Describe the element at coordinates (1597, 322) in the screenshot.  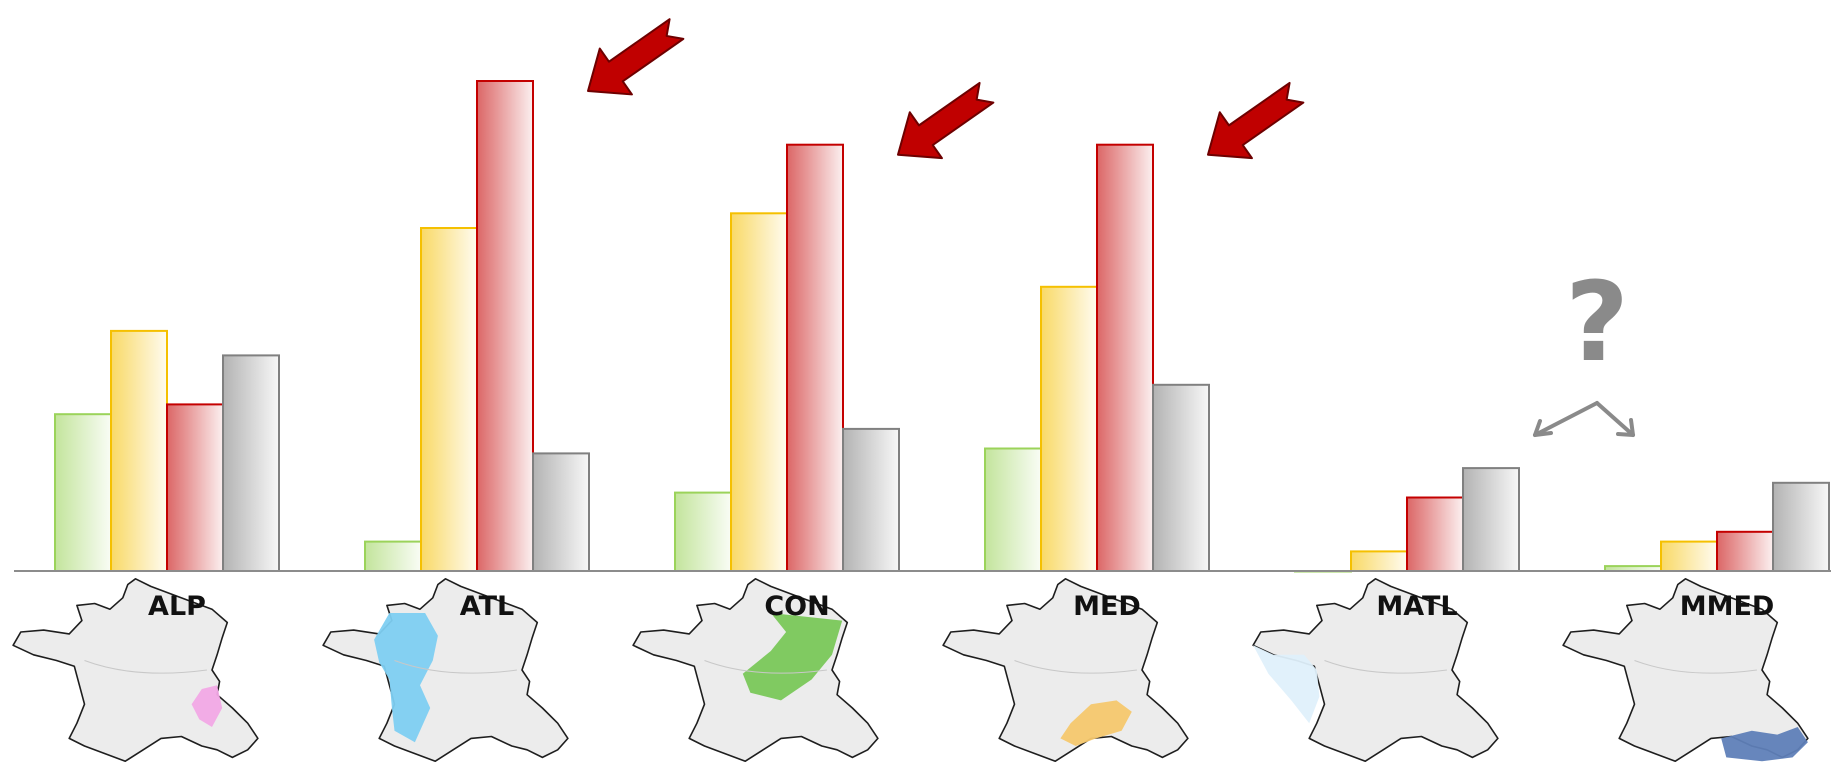
I see `question-mark: ?` at that location.